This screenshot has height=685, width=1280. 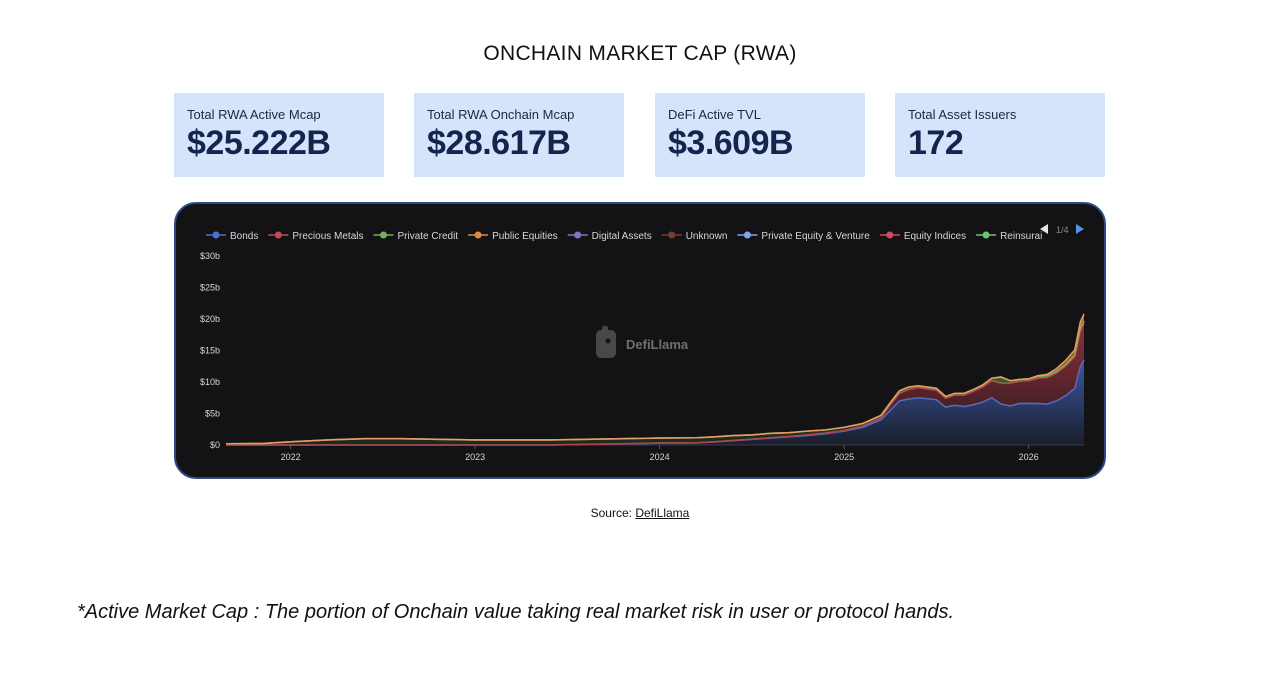 I want to click on legend-item: Digital Assets, so click(x=609, y=236).